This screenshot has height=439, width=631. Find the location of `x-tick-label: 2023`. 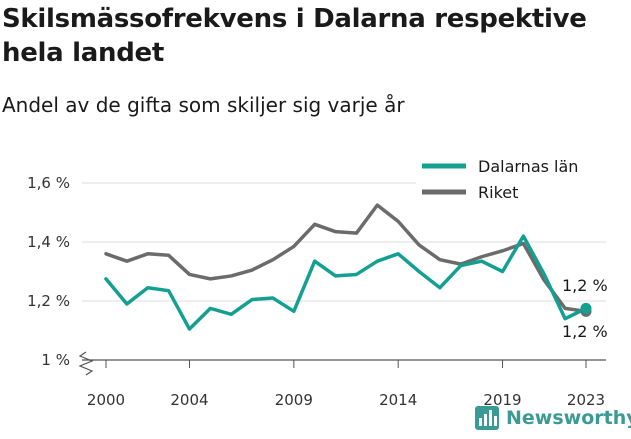

x-tick-label: 2023 is located at coordinates (586, 400).